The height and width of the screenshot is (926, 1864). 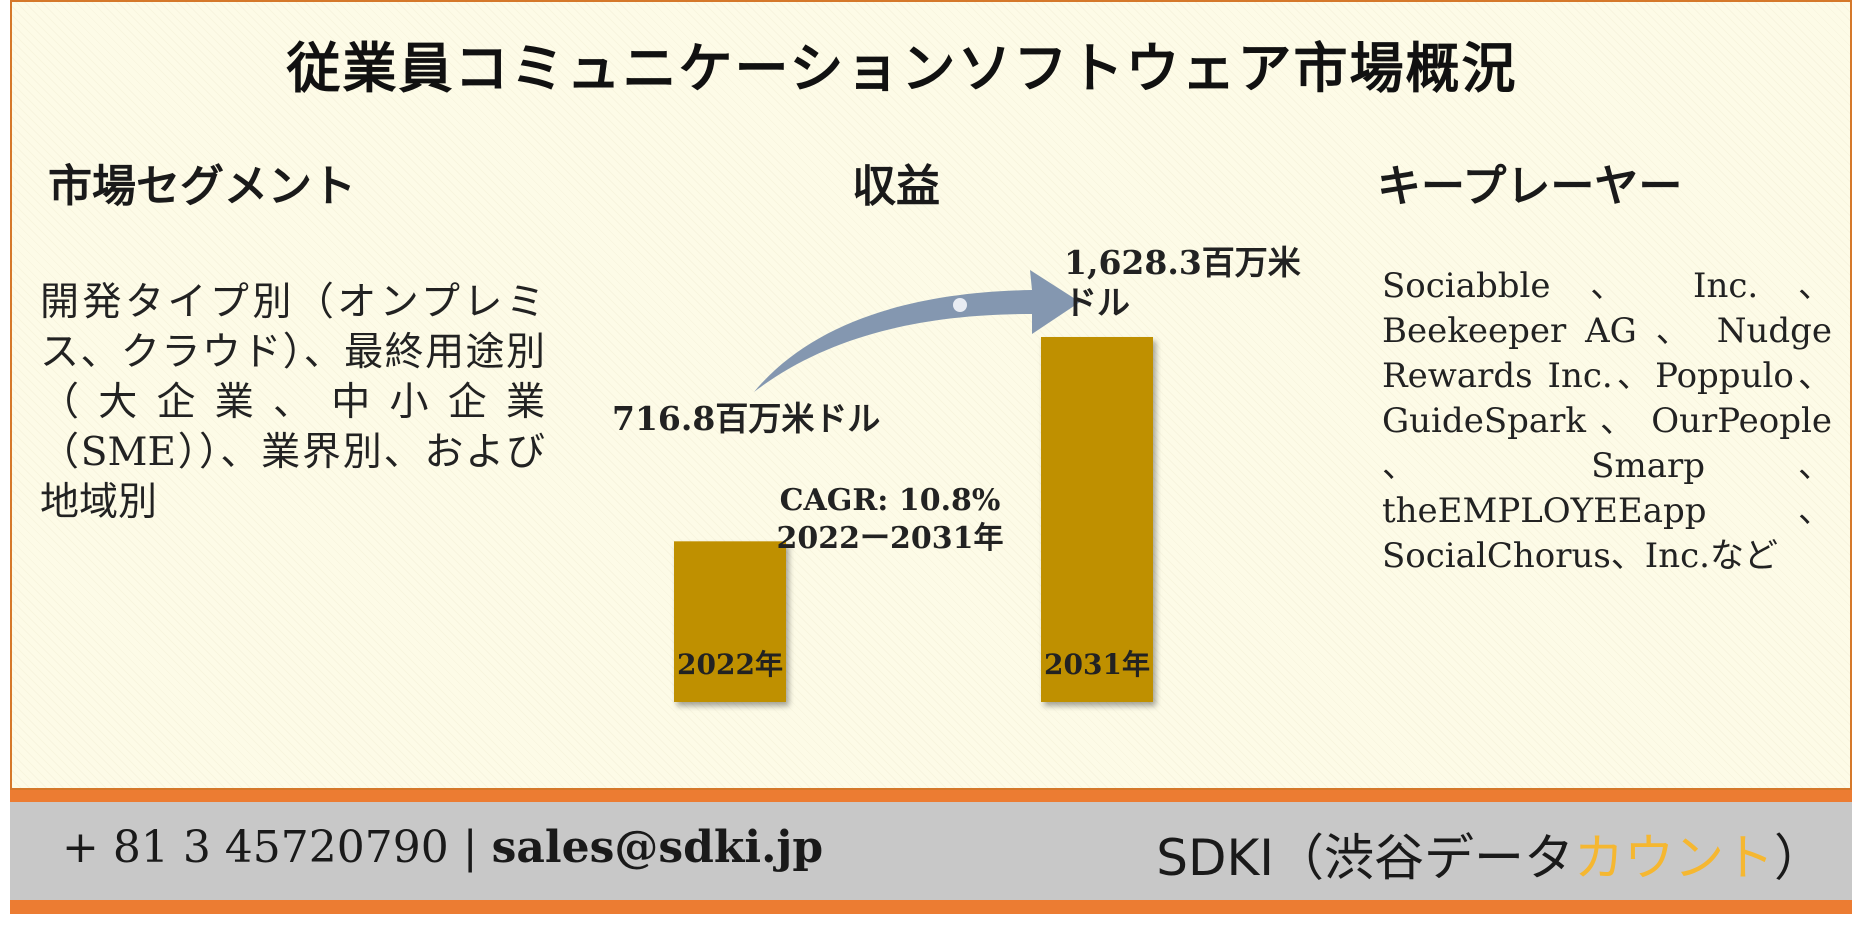 What do you see at coordinates (1365, 858) in the screenshot?
I see `brand-prefix: SDKI（渋谷データ` at bounding box center [1365, 858].